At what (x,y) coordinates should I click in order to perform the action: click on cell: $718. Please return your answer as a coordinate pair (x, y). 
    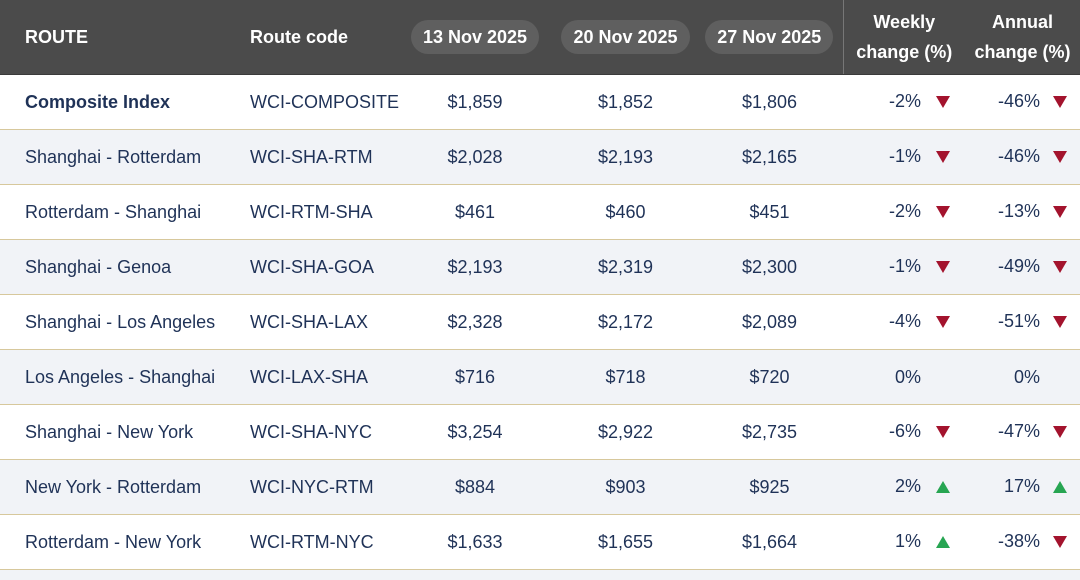
    Looking at the image, I should click on (625, 377).